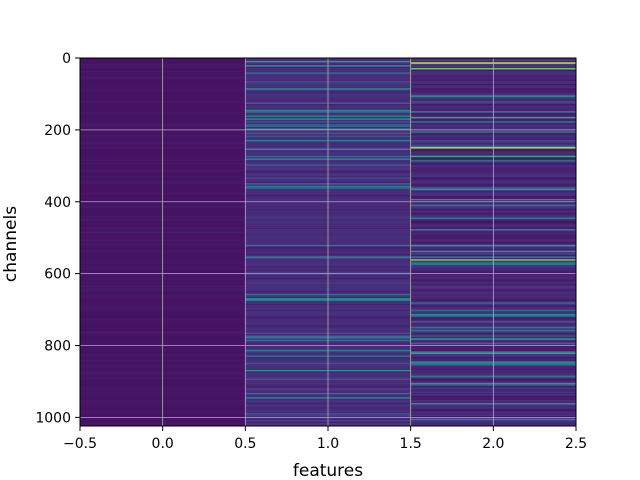 This screenshot has width=640, height=480. Describe the element at coordinates (57, 203) in the screenshot. I see `y-tick-label: 400` at that location.